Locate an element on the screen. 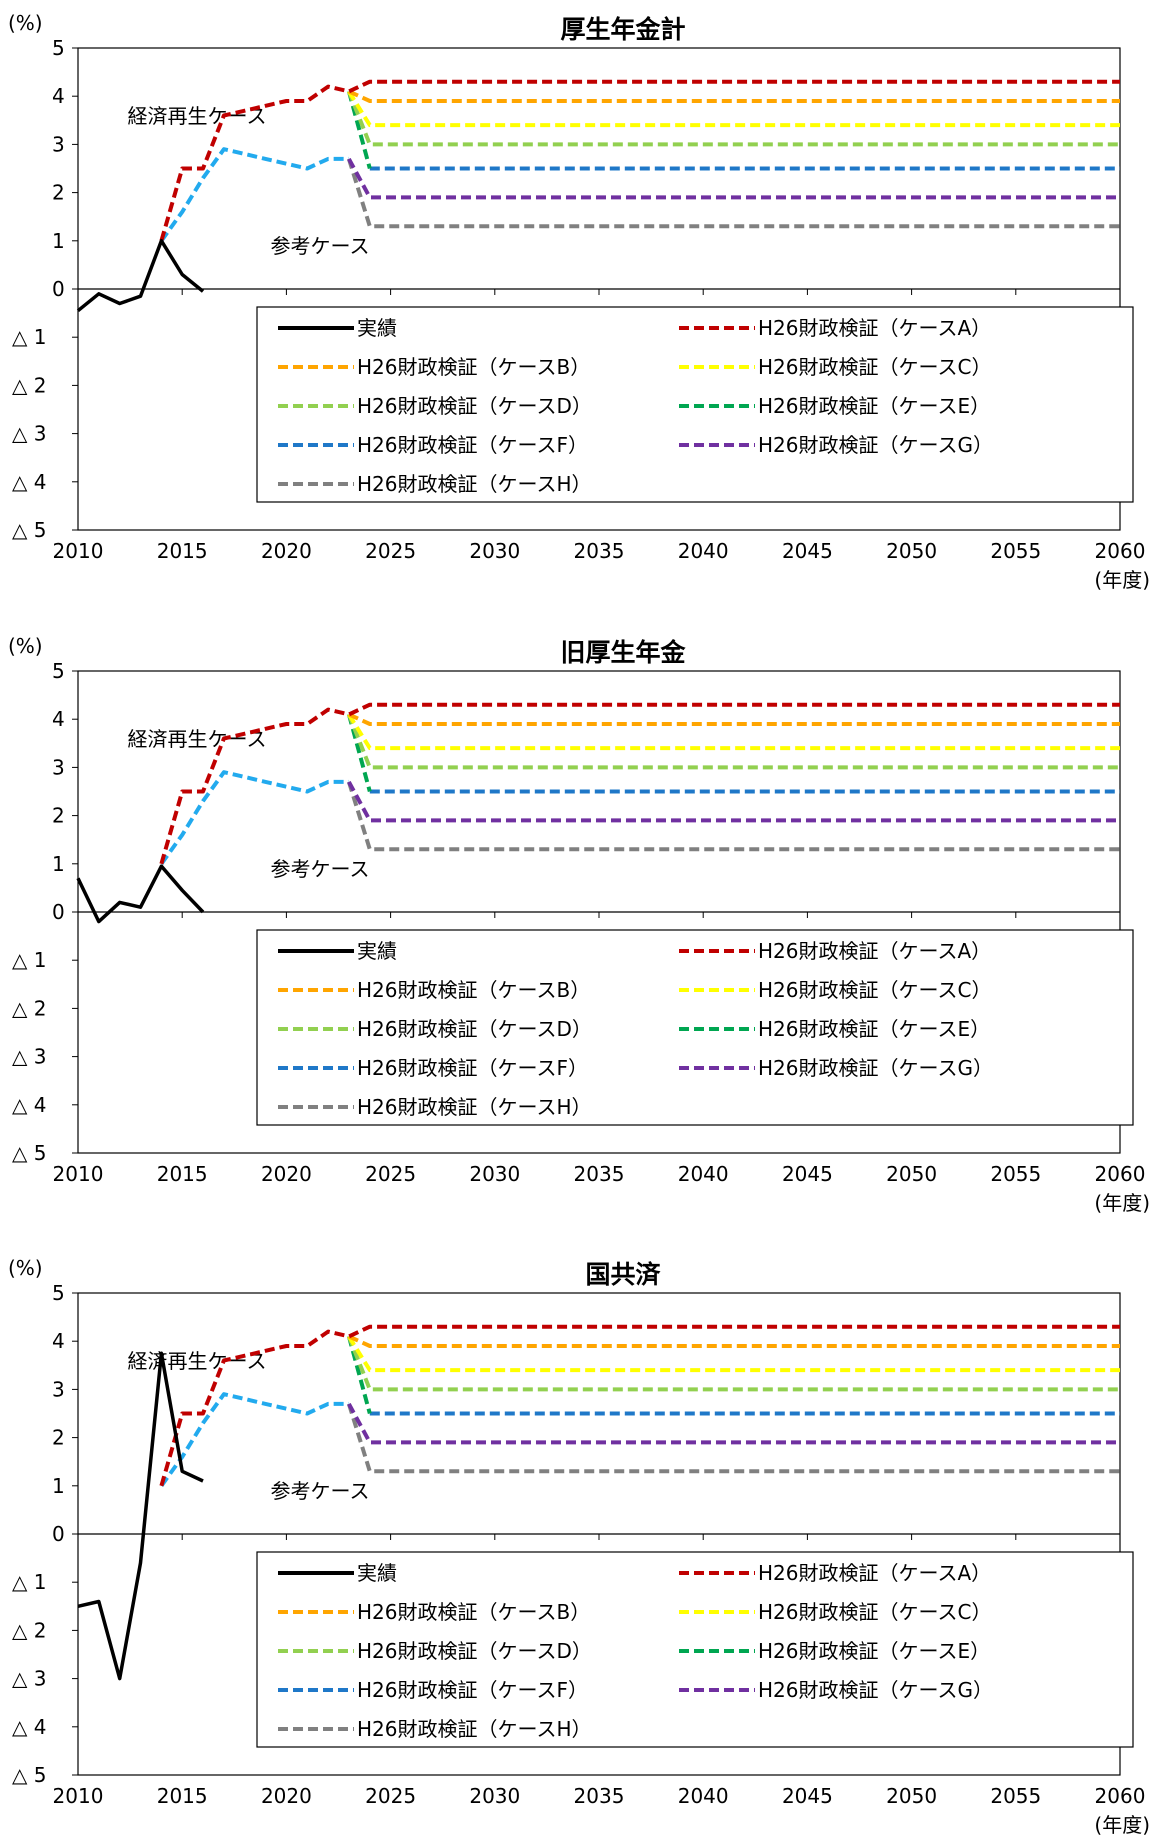  chart-title: 厚生年金計 is located at coordinates (622, 29).